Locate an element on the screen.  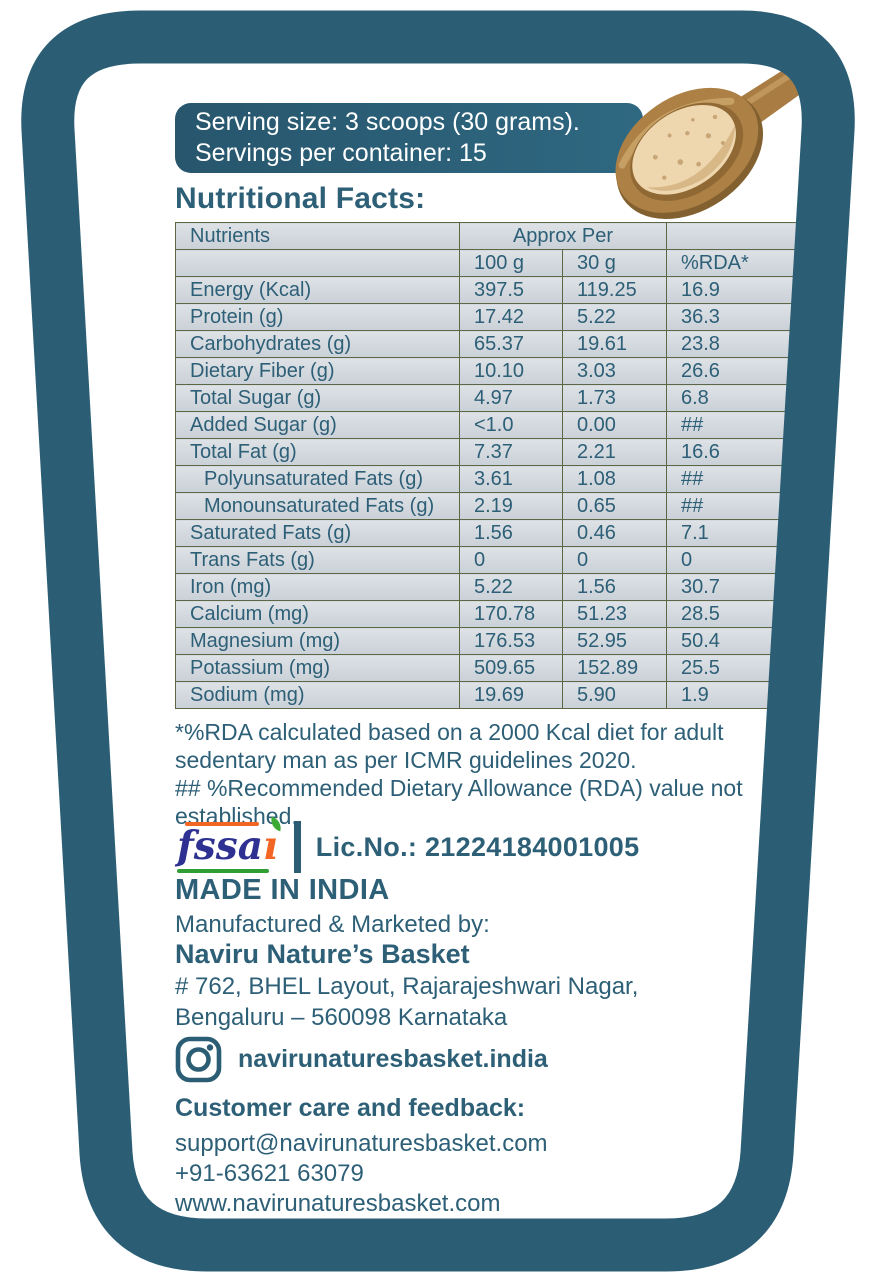
nutrient-name: Carbohydrates (g) is located at coordinates (317, 344).